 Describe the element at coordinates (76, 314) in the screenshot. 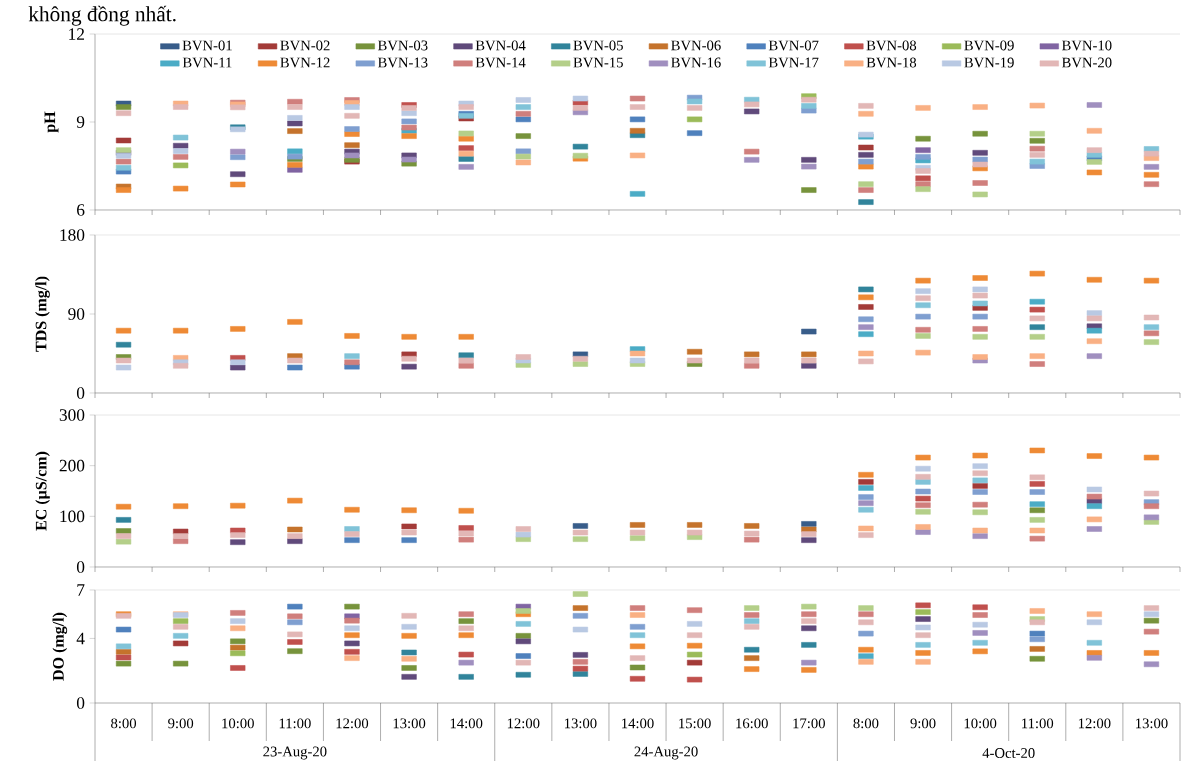

I see `y-tick-label: 90` at that location.